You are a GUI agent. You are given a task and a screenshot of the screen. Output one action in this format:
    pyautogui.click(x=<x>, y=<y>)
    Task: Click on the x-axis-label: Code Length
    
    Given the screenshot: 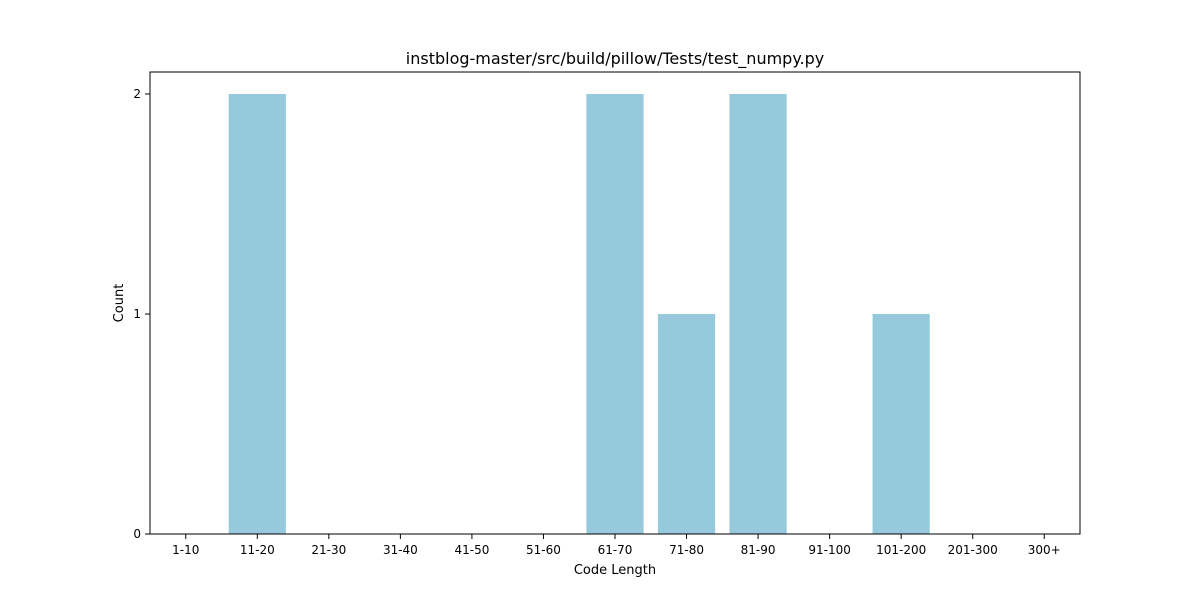 What is the action you would take?
    pyautogui.click(x=615, y=570)
    